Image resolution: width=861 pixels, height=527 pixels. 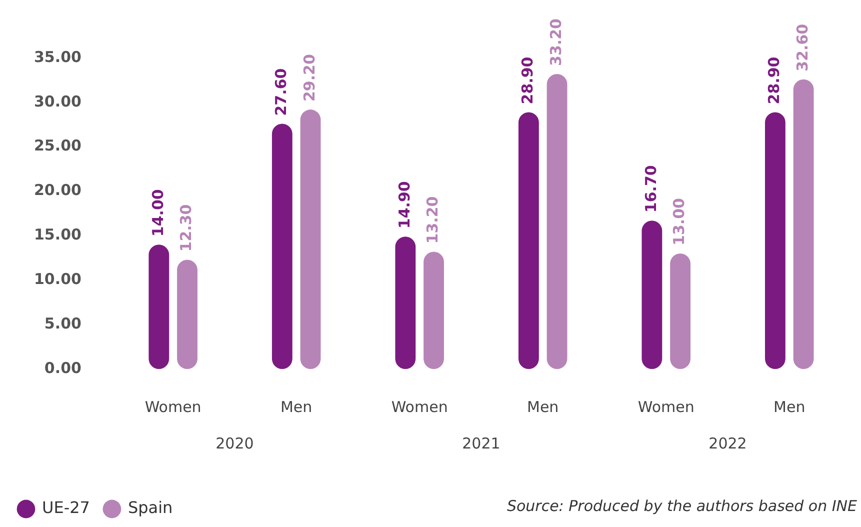 What do you see at coordinates (235, 443) in the screenshot?
I see `text: 2020` at bounding box center [235, 443].